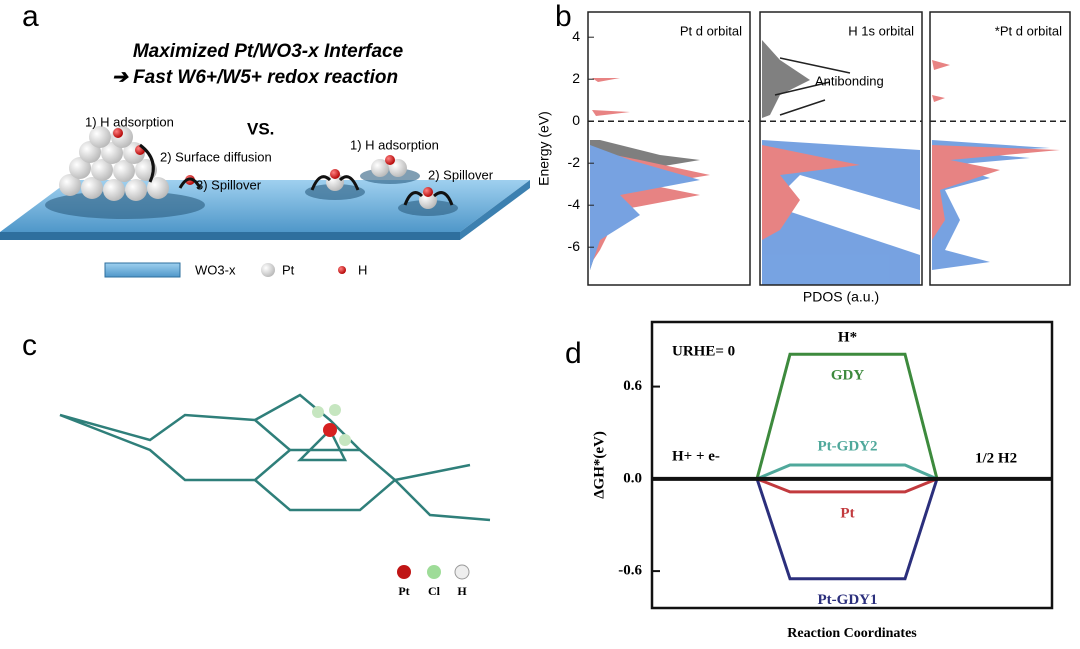 Image resolution: width=1080 pixels, height=649 pixels. What do you see at coordinates (576, 36) in the screenshot?
I see `y-tick-label: 4` at bounding box center [576, 36].